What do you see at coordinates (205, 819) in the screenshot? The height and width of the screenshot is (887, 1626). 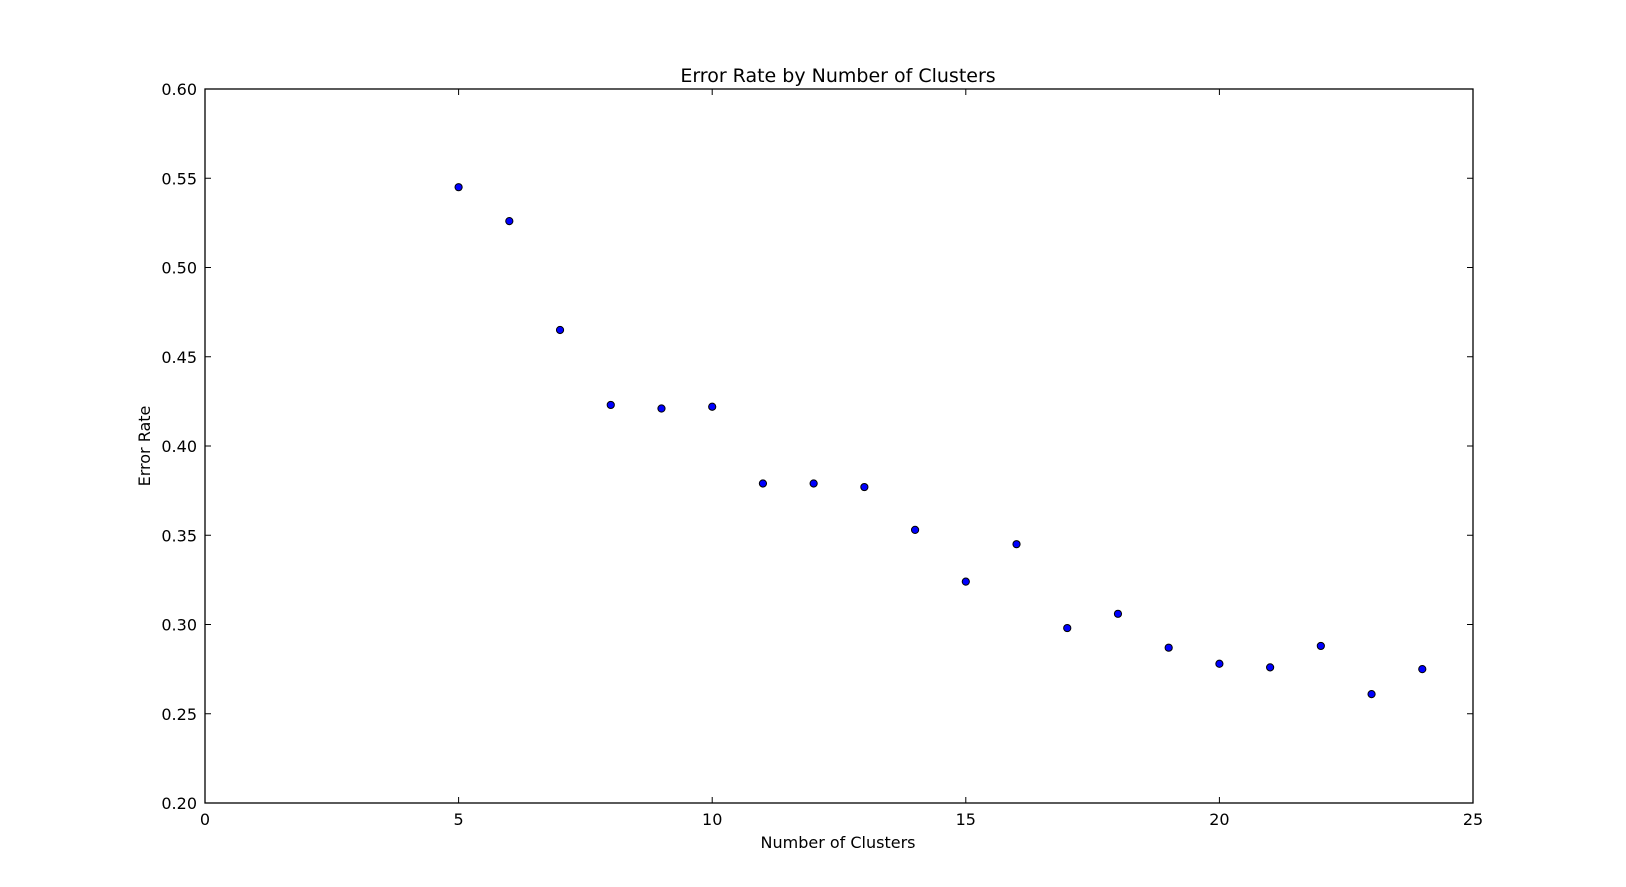 I see `x-tick-label: 0` at bounding box center [205, 819].